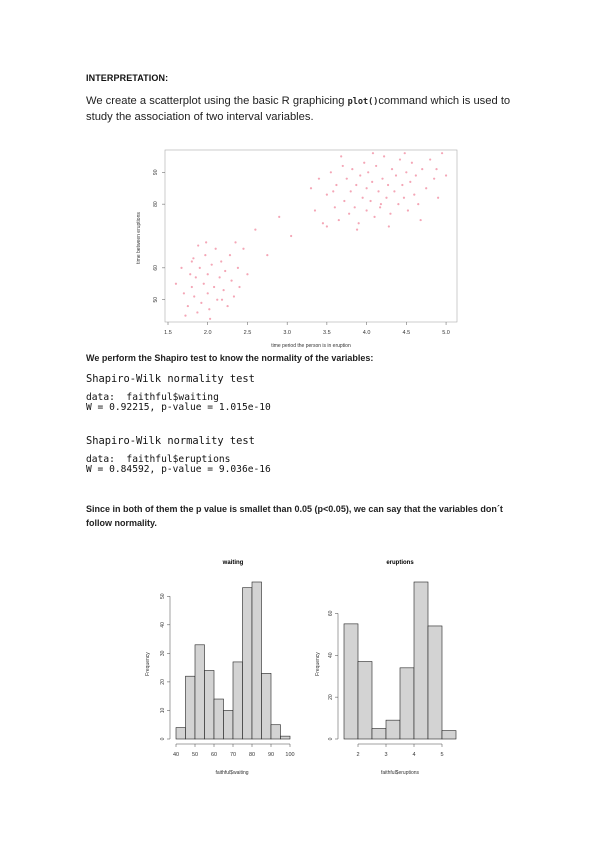 This screenshot has width=599, height=848. Describe the element at coordinates (231, 773) in the screenshot. I see `hist-waiting-xlabel: faithful$waiting` at that location.